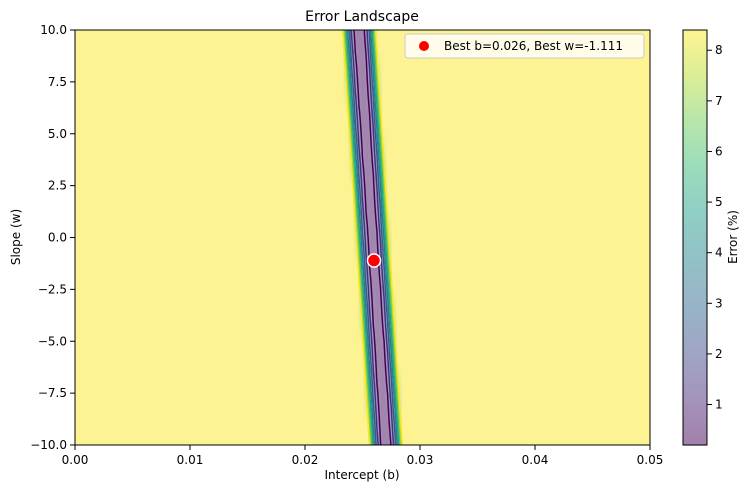 This screenshot has height=496, width=750. Describe the element at coordinates (374, 260) in the screenshot. I see `best-point-marker` at that location.